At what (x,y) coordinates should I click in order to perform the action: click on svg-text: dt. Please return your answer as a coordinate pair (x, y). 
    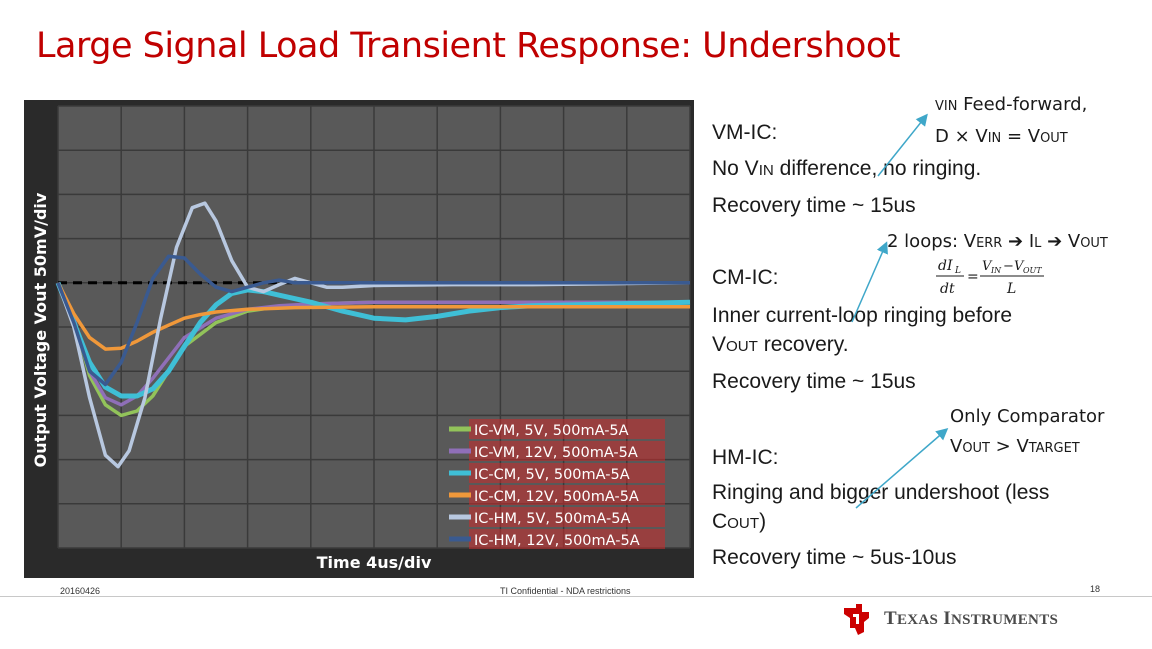
    Looking at the image, I should click on (947, 289).